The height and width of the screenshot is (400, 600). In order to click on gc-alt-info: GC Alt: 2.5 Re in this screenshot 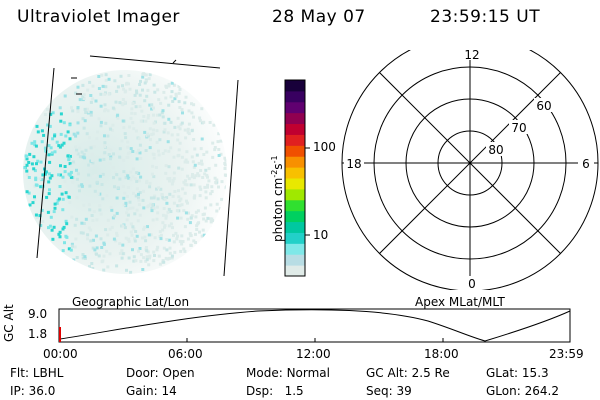, I will do `click(408, 373)`.